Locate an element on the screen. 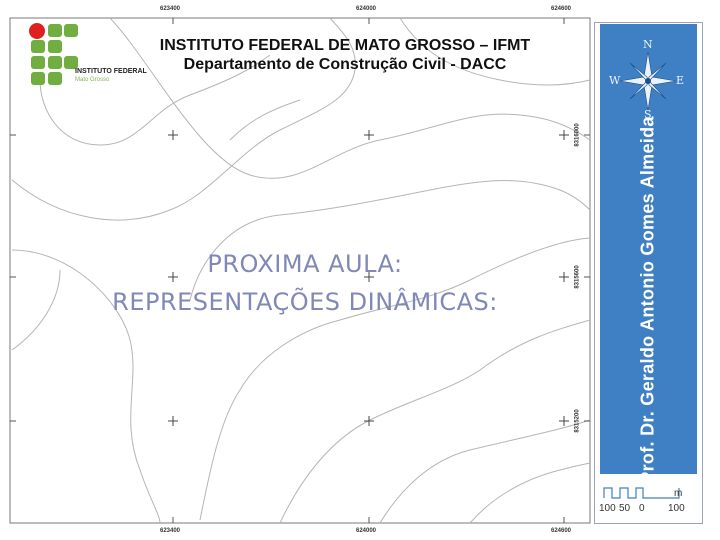  logo-institution: INSTITUTO FEDERAL is located at coordinates (111, 71).